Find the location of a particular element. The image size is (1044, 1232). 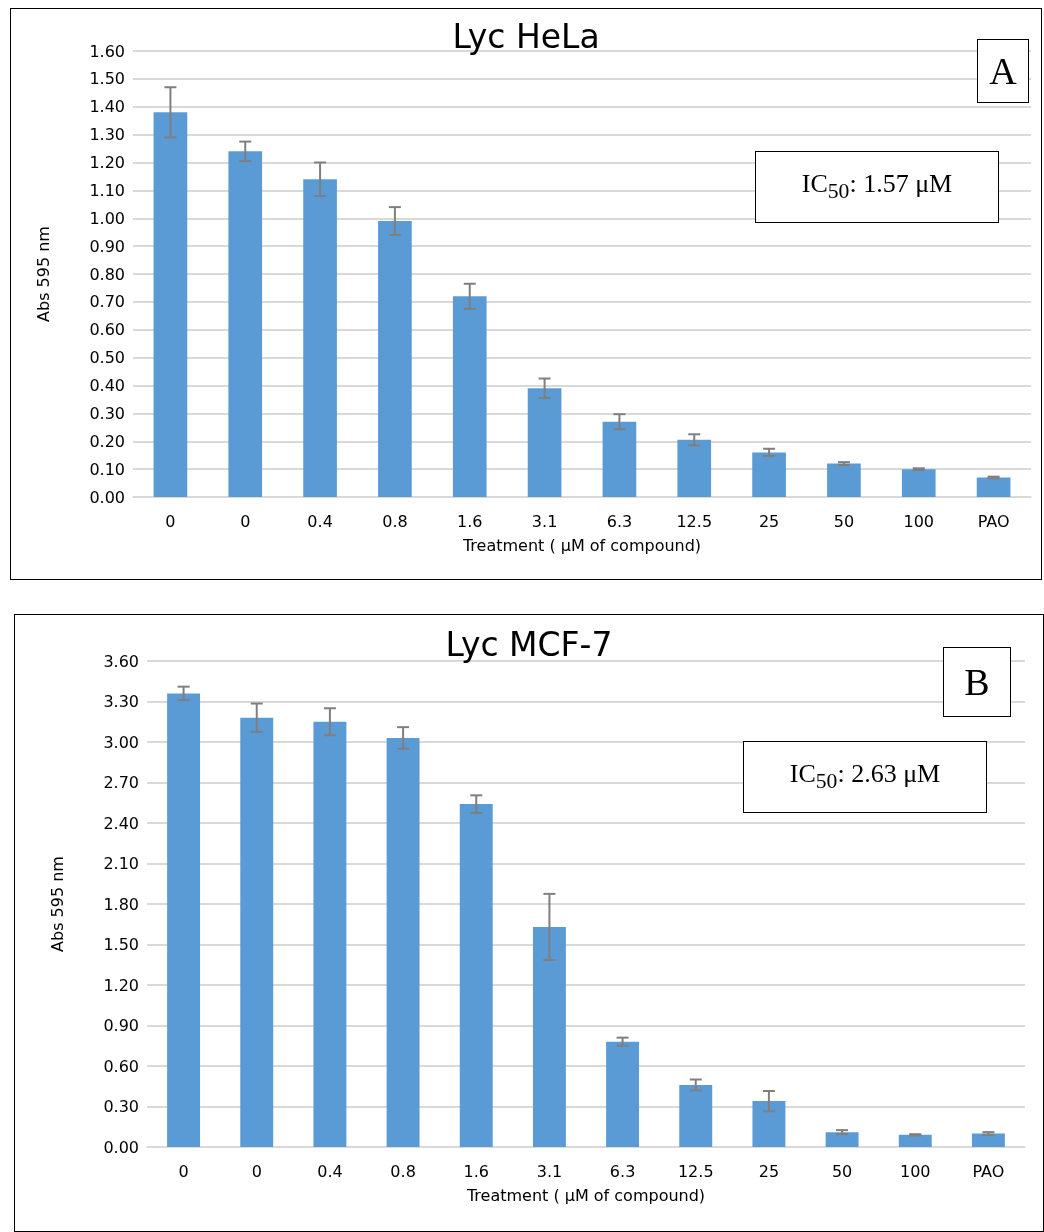

text-box: B is located at coordinates (977, 682).